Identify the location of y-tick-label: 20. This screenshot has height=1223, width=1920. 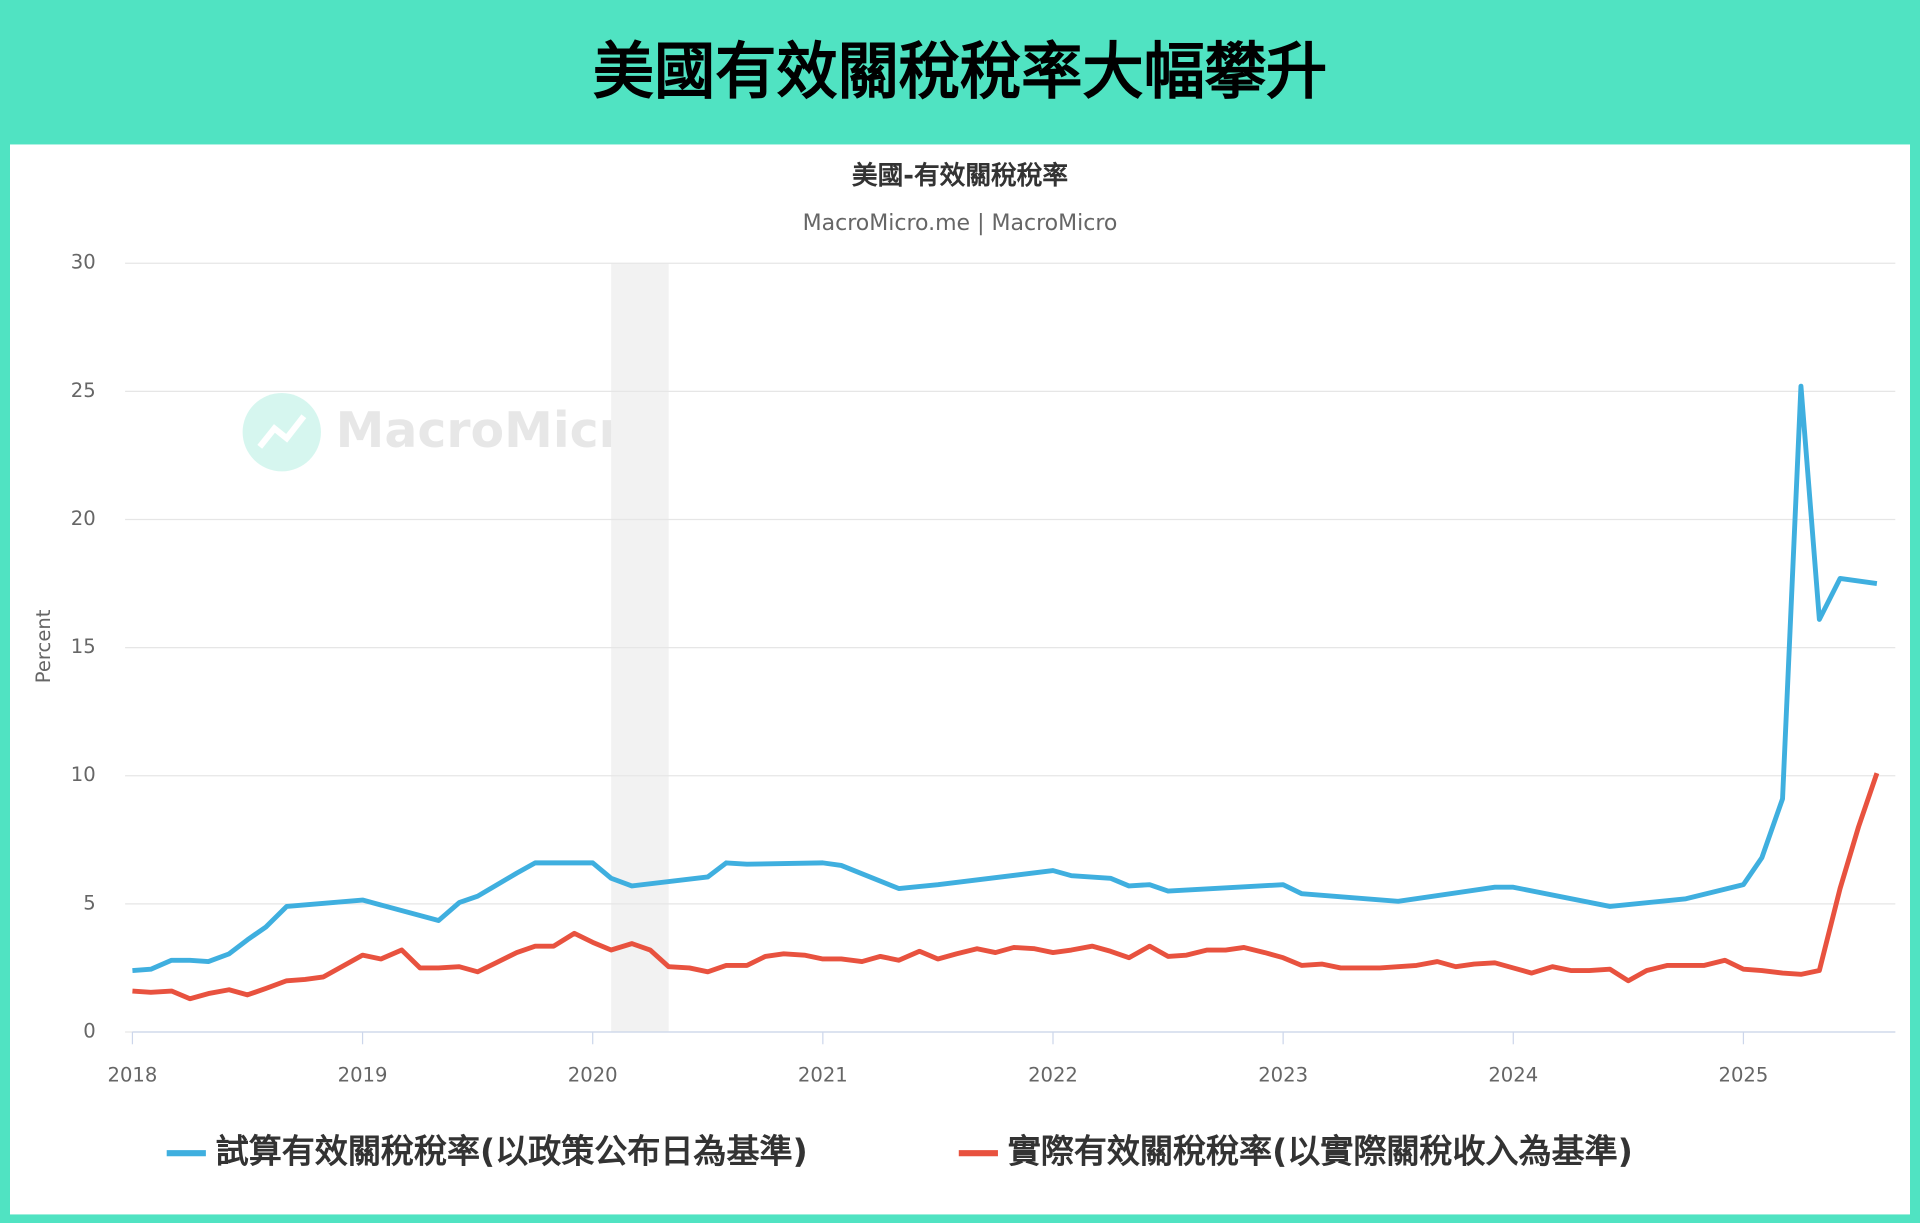
(83, 518).